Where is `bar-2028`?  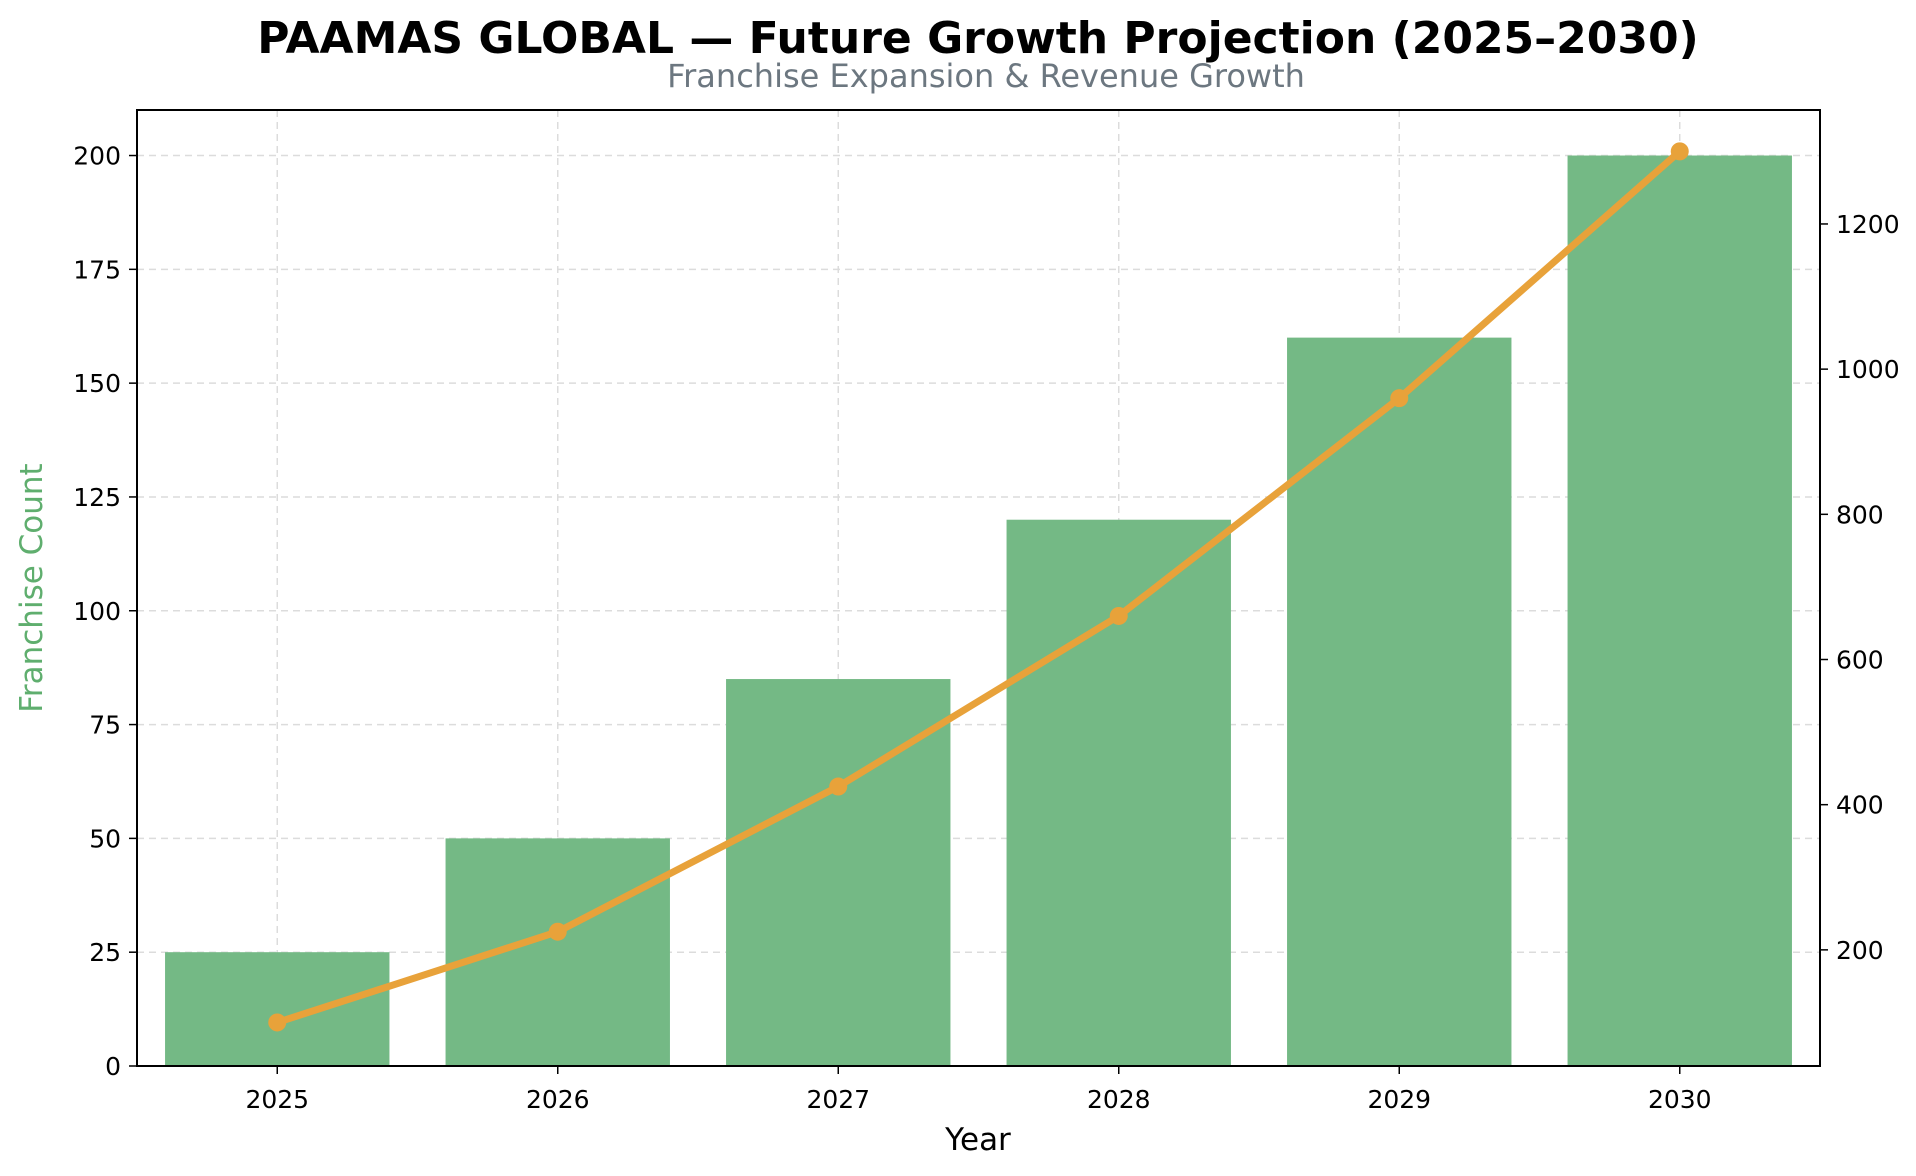 bar-2028 is located at coordinates (1118, 792).